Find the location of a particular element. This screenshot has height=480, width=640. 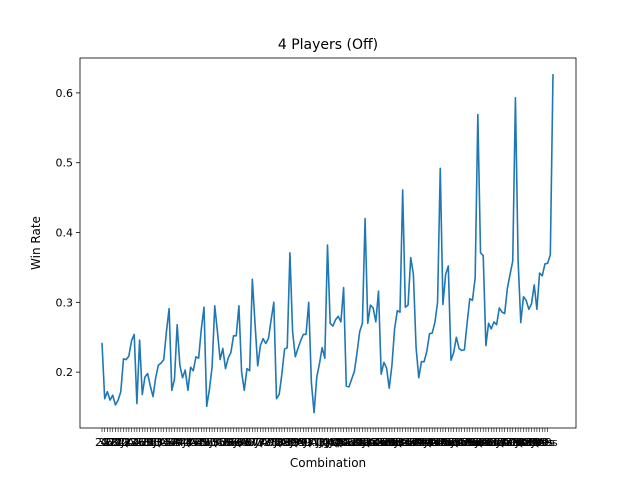

x-tick-label: 99 is located at coordinates (290, 442).